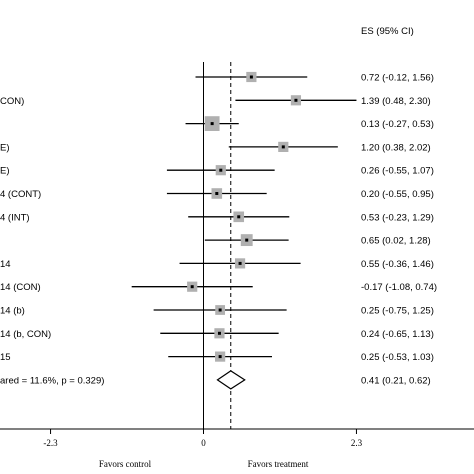 This screenshot has width=474, height=474. Describe the element at coordinates (5, 357) in the screenshot. I see `study-label: 15` at that location.